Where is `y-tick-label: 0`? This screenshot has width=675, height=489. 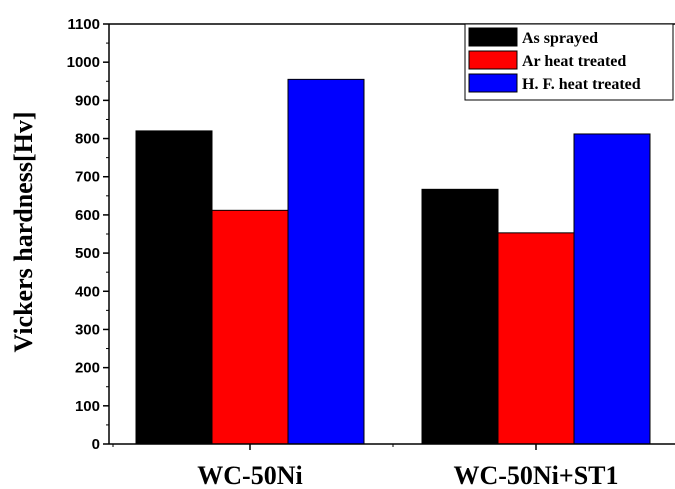 y-tick-label: 0 is located at coordinates (96, 444).